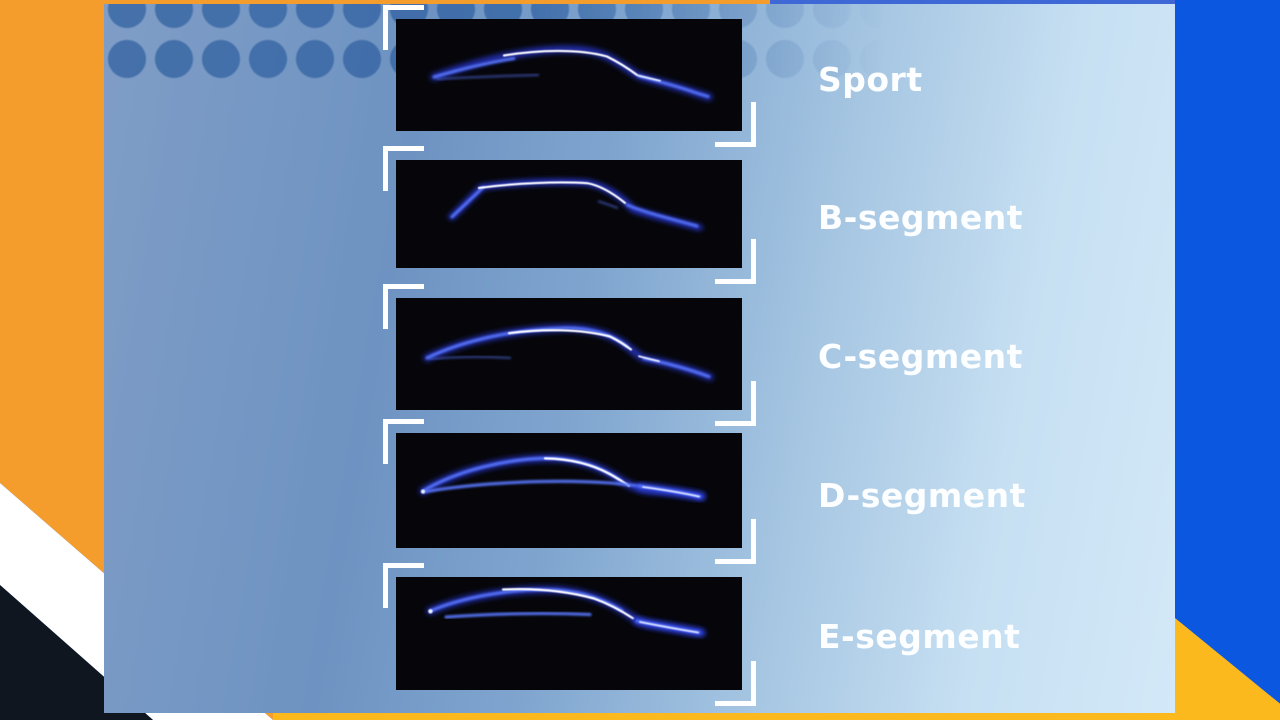  I want to click on segment-label-e-segment: E-segment, so click(919, 636).